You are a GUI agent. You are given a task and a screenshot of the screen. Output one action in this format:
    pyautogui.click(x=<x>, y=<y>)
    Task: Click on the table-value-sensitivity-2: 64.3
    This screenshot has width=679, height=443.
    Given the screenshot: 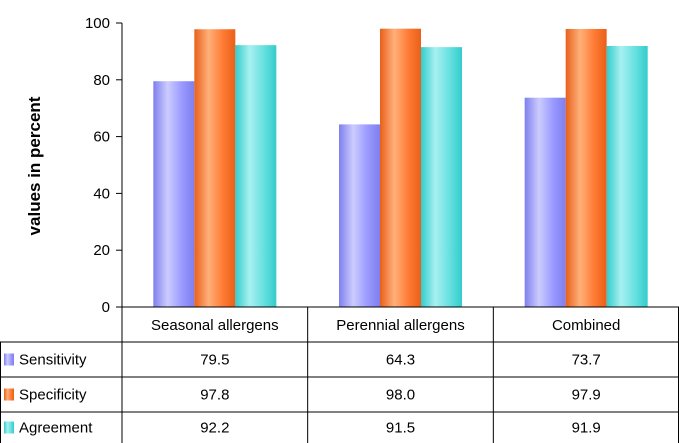 What is the action you would take?
    pyautogui.click(x=400, y=360)
    